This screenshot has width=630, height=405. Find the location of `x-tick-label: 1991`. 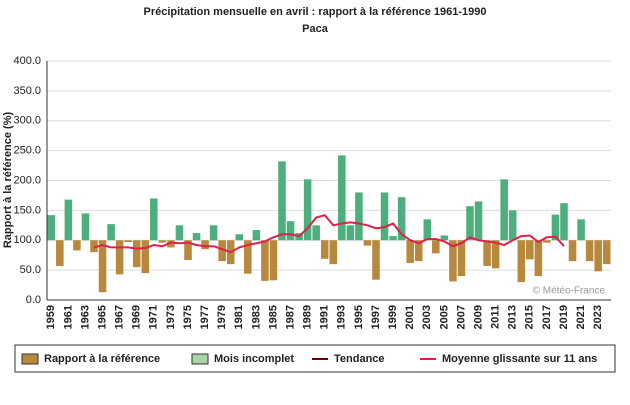

x-tick-label: 1991 is located at coordinates (325, 317).